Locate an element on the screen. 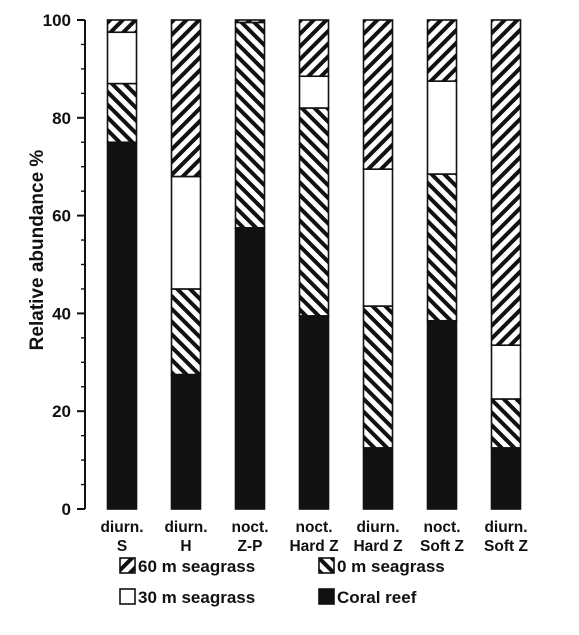 The height and width of the screenshot is (635, 579). bar-segment-diurn-s-0-m-seagrass is located at coordinates (122, 113).